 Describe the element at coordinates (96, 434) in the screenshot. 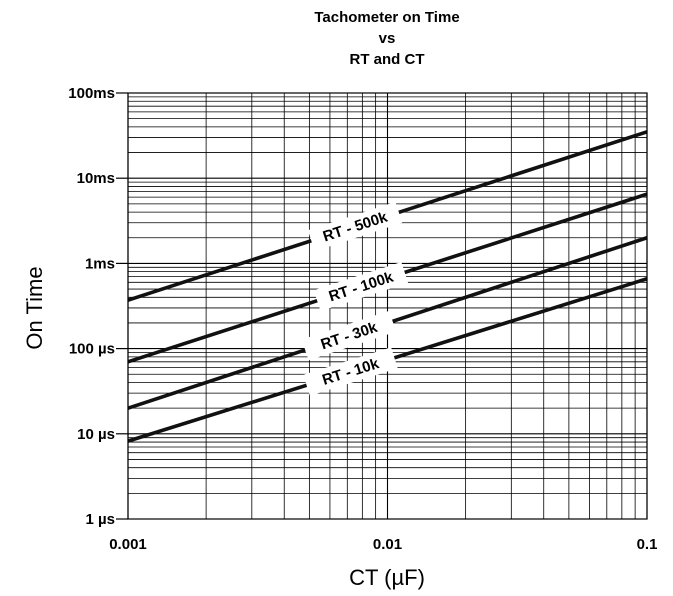

I see `y-tick-label: 10 µs` at that location.